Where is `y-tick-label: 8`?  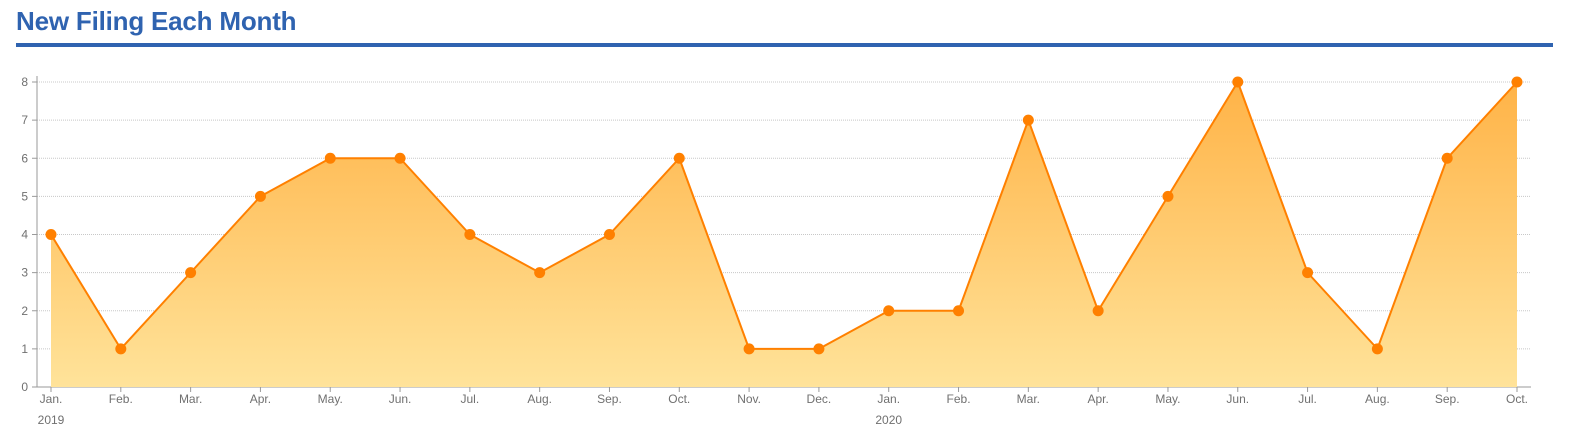
y-tick-label: 8 is located at coordinates (24, 82).